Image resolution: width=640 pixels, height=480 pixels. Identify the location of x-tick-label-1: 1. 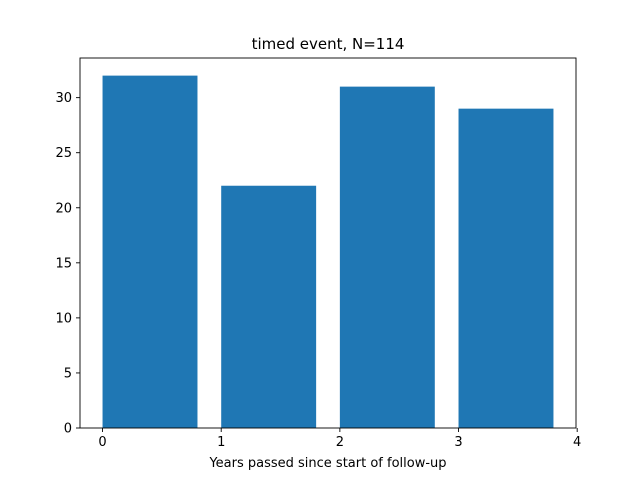
(221, 442).